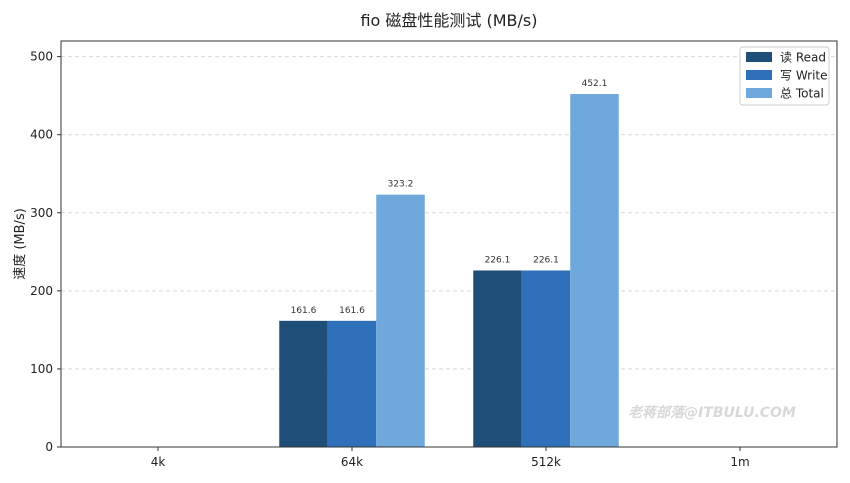 This screenshot has height=483, width=850. Describe the element at coordinates (41, 213) in the screenshot. I see `y-tick-label: 300` at that location.